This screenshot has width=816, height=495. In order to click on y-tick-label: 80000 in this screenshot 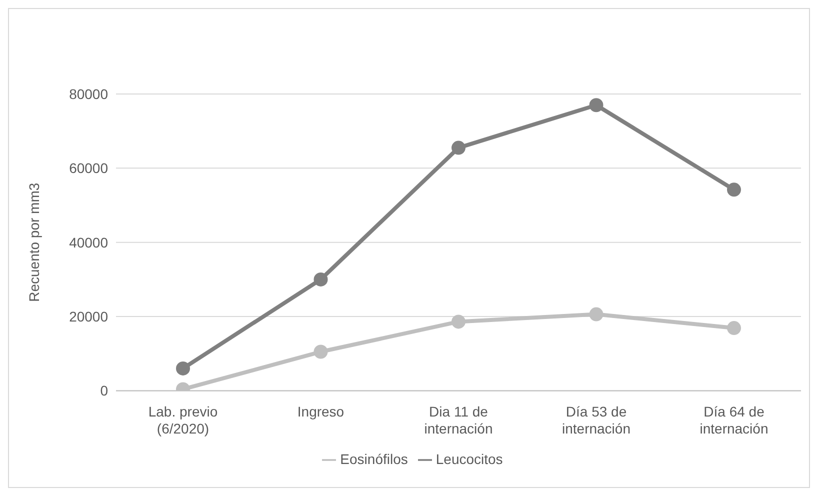, I will do `click(88, 94)`.